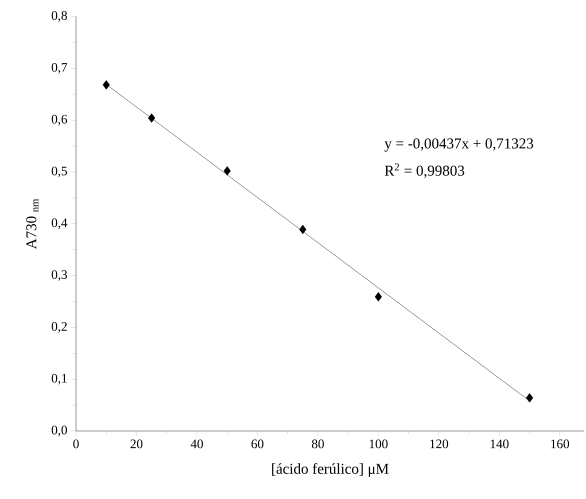 The height and width of the screenshot is (499, 586). What do you see at coordinates (60, 224) in the screenshot?
I see `y-tick-label: 0,4` at bounding box center [60, 224].